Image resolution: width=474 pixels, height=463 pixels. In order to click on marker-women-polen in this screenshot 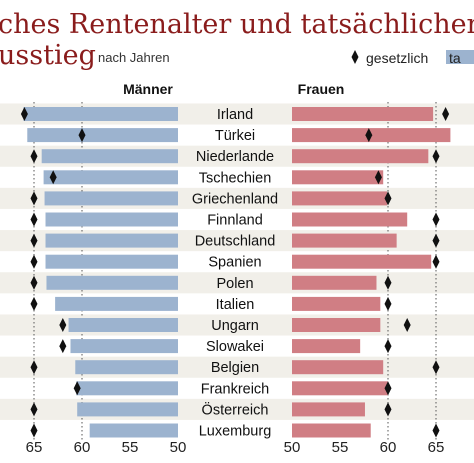, I will do `click(388, 282)`.